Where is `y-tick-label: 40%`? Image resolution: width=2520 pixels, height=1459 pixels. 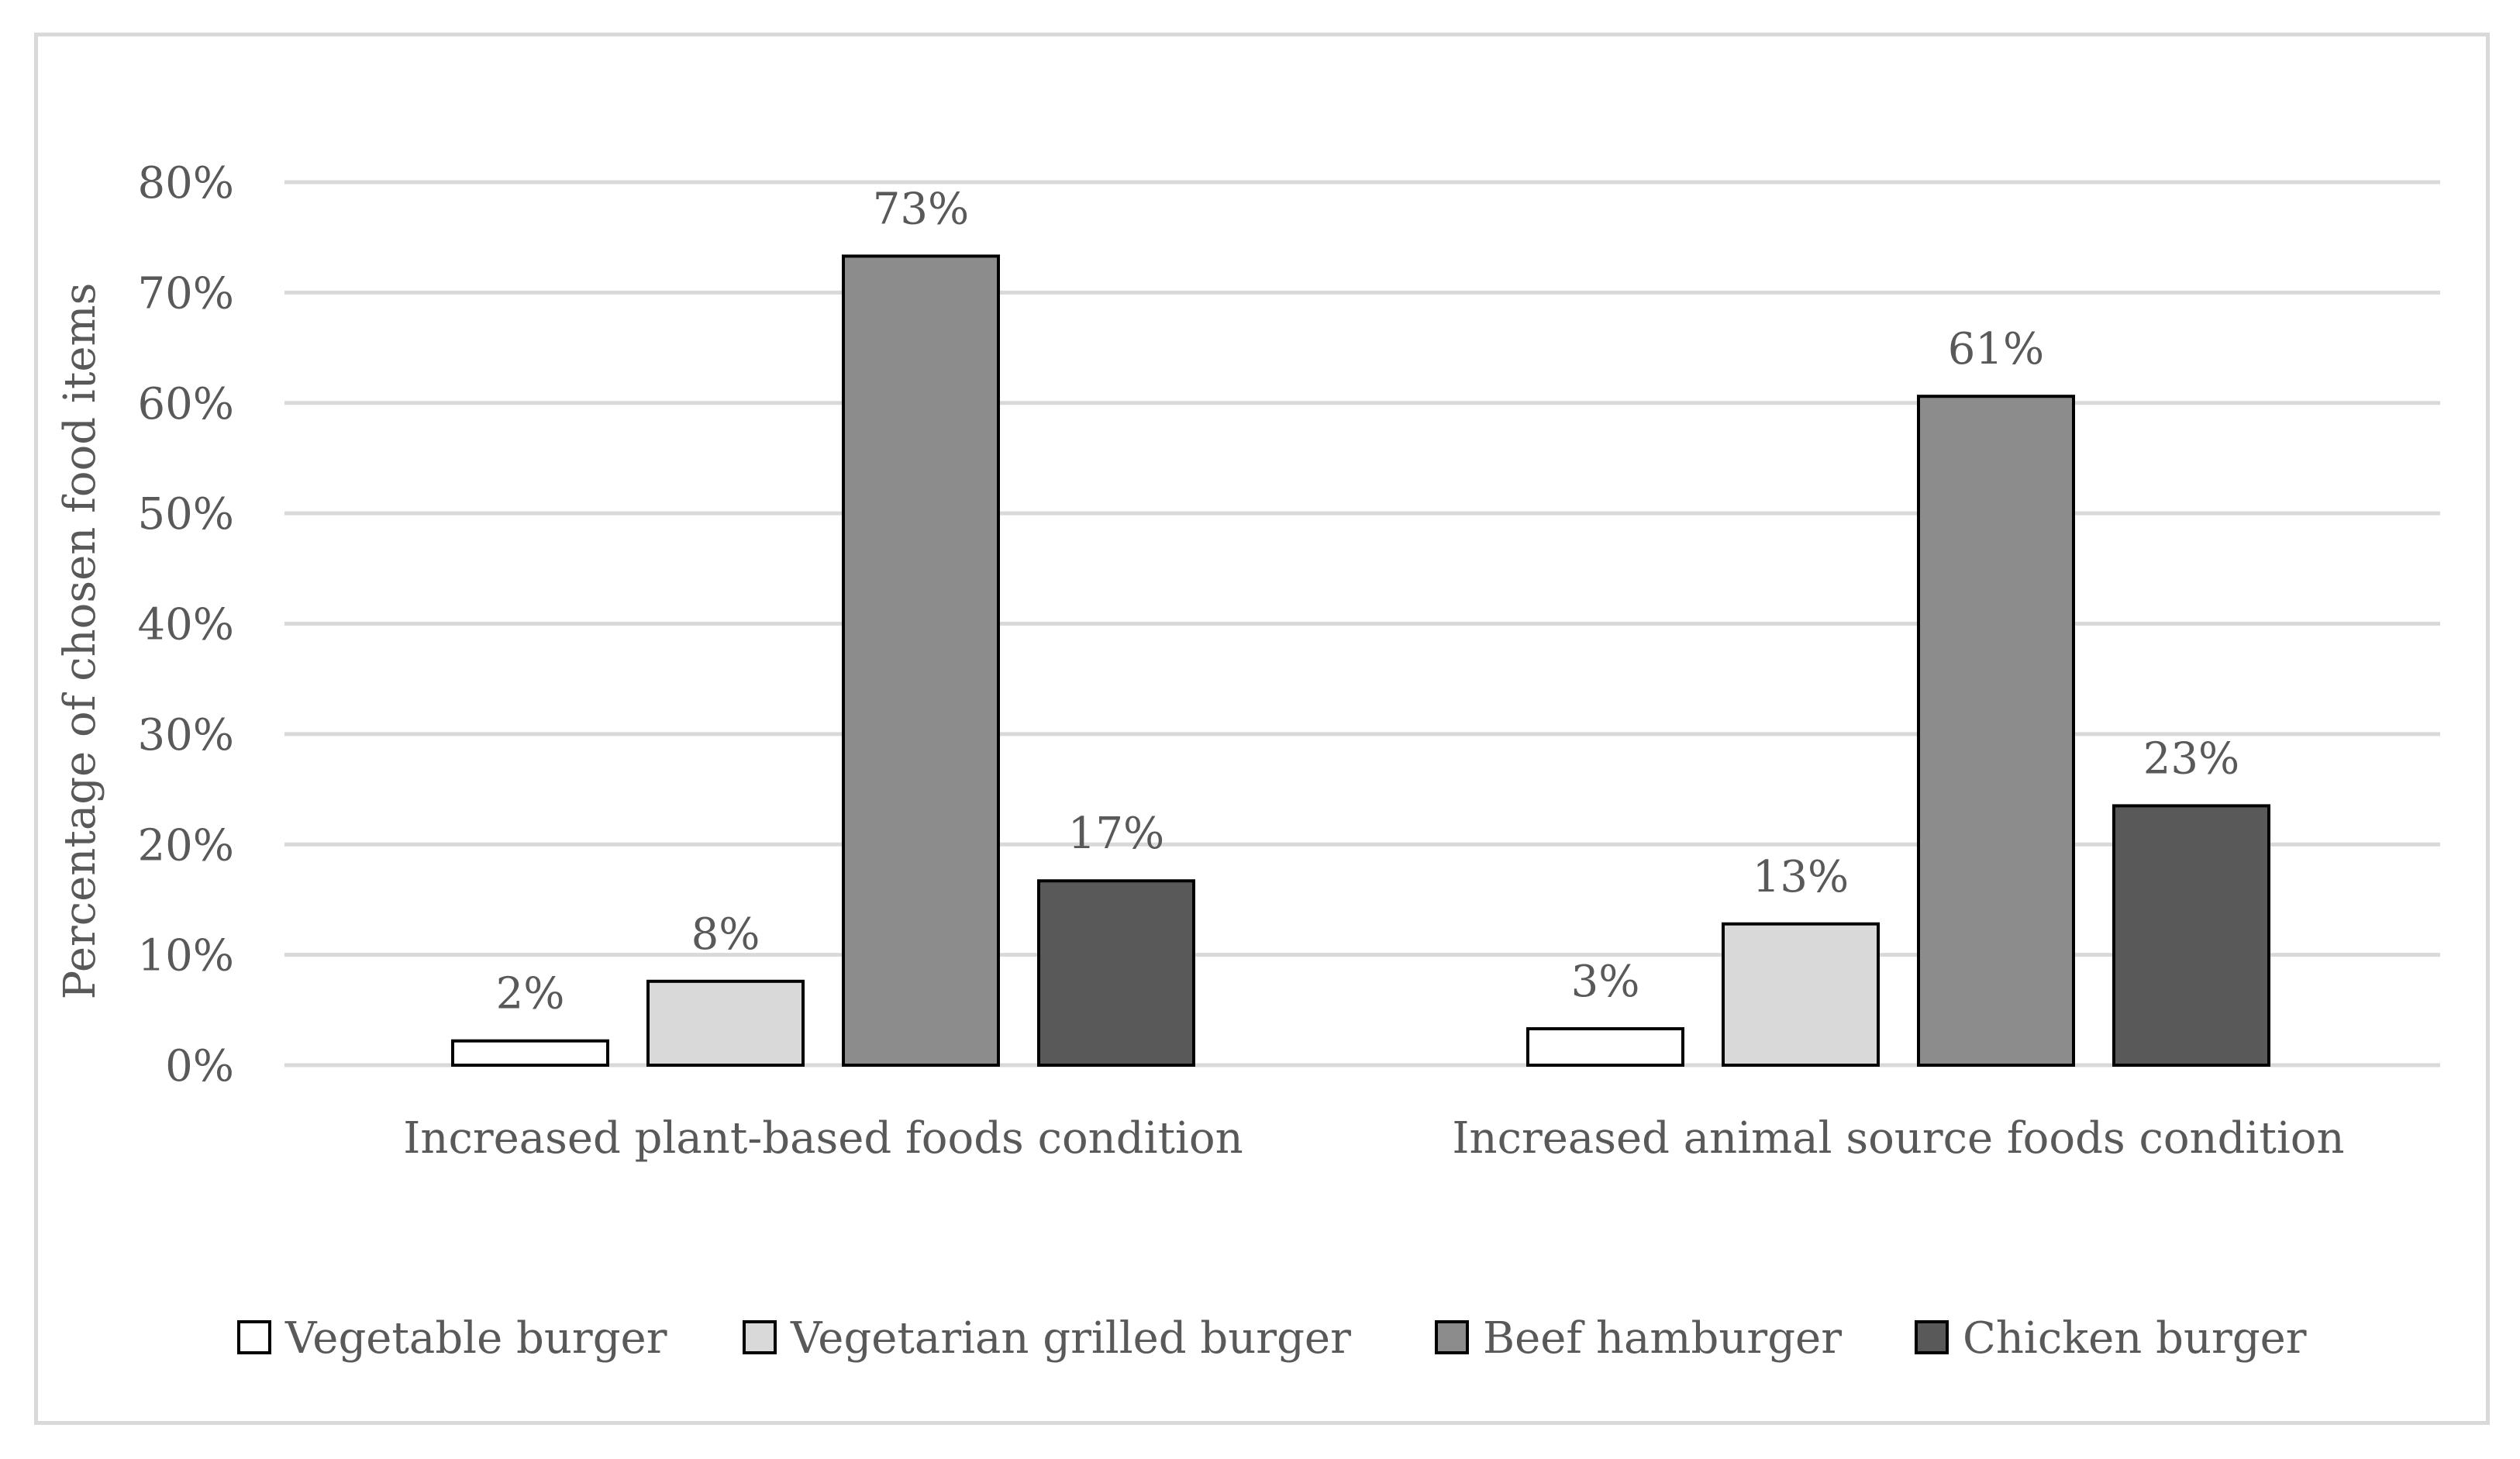 y-tick-label: 40% is located at coordinates (186, 625).